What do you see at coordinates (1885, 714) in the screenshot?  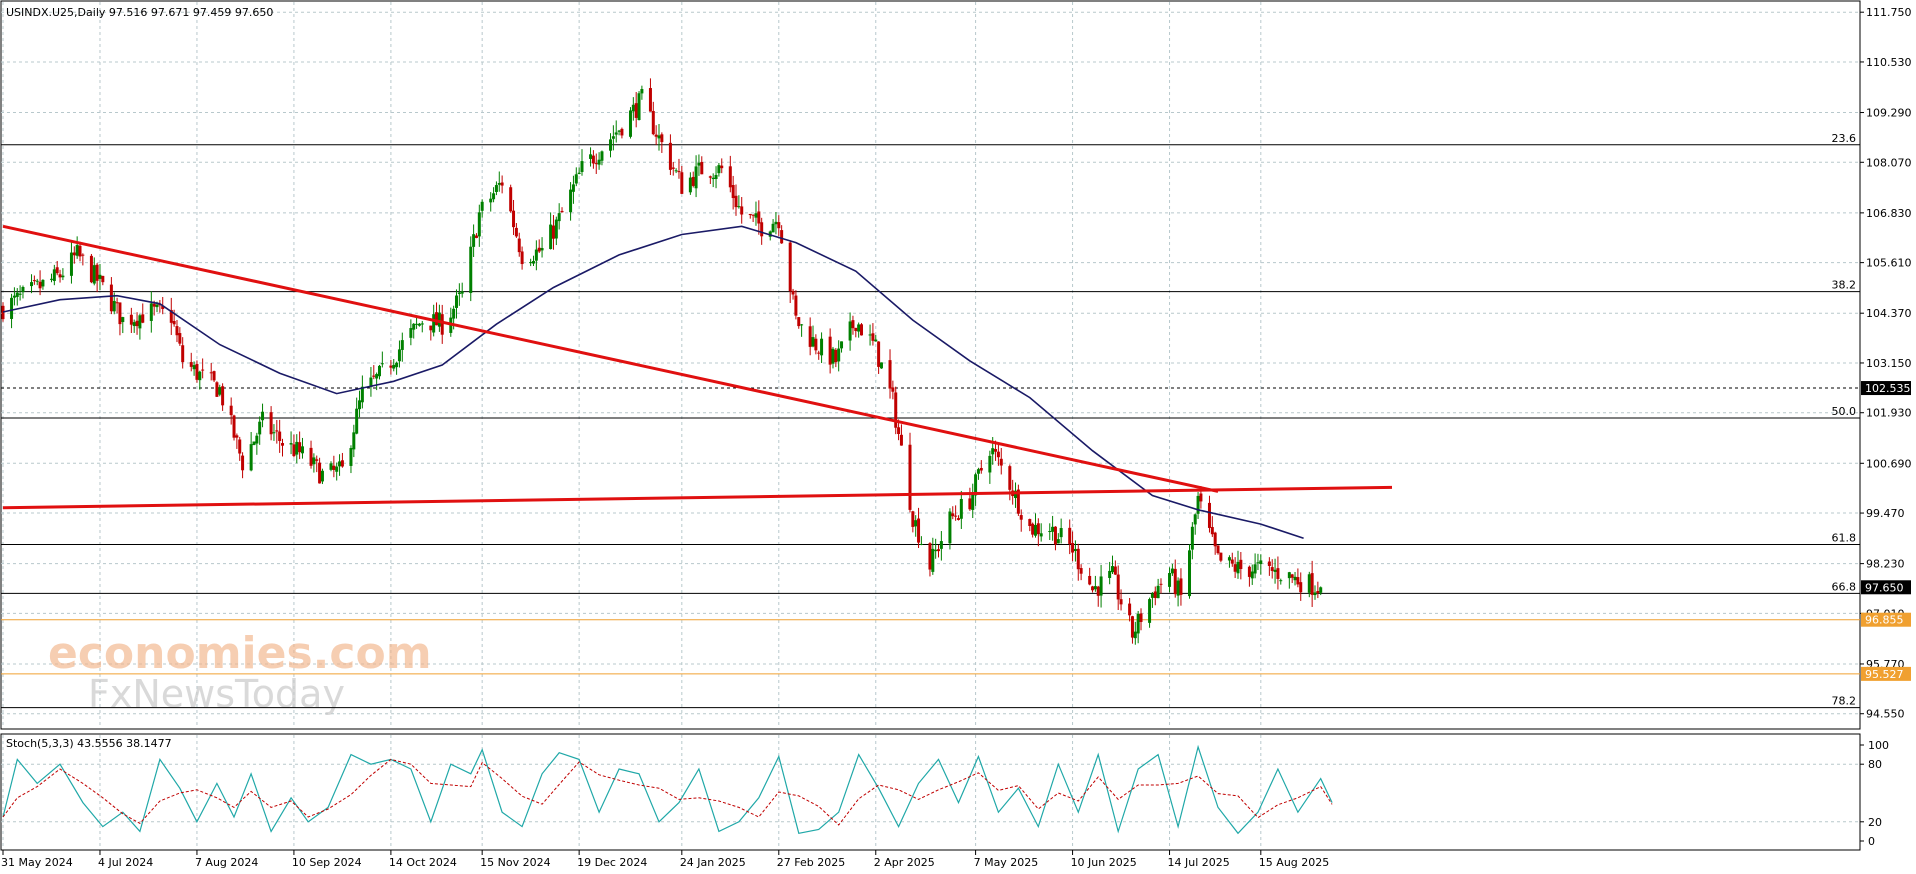 I see `y-tick-label: 94.550` at bounding box center [1885, 714].